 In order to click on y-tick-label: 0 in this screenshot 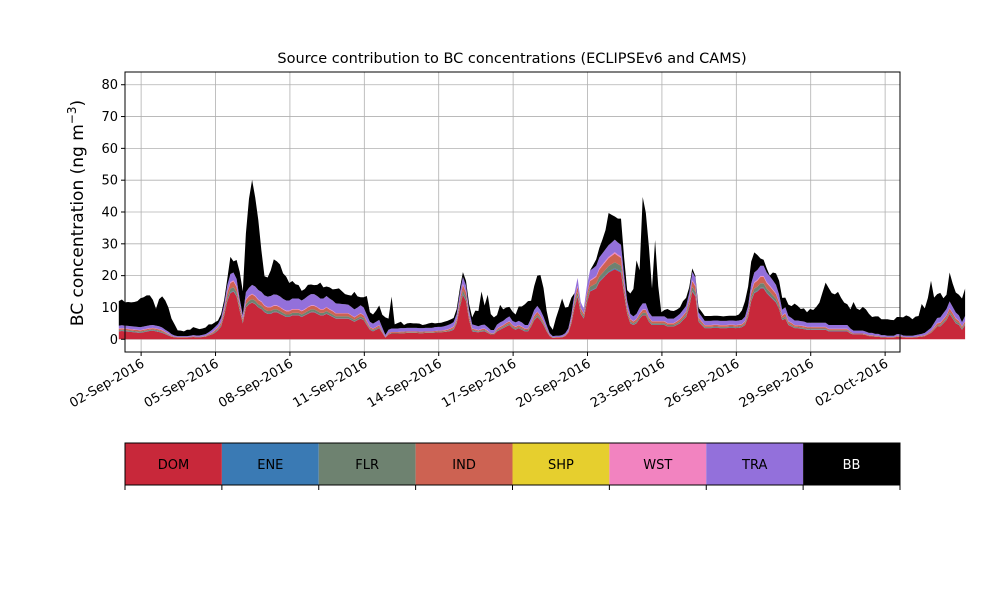, I will do `click(114, 340)`.